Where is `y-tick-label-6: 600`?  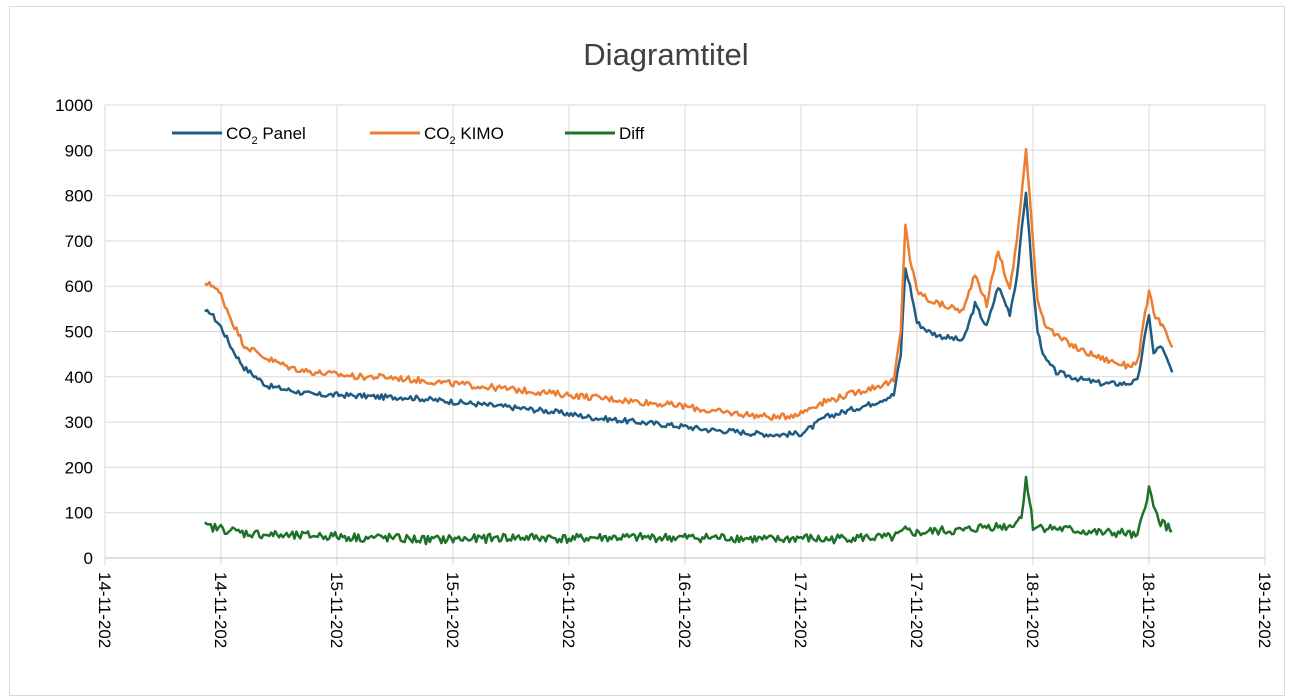
y-tick-label-6: 600 is located at coordinates (79, 286).